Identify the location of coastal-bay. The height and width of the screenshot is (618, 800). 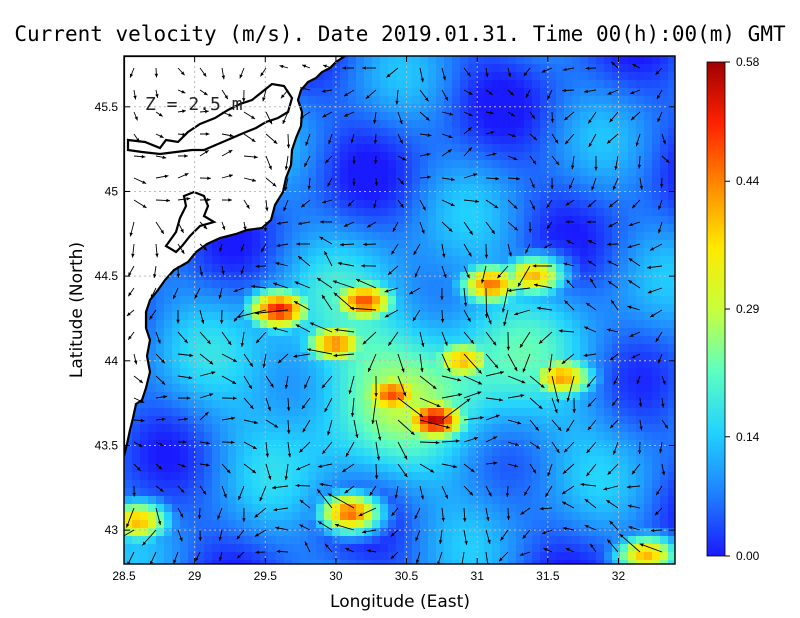
(190, 222).